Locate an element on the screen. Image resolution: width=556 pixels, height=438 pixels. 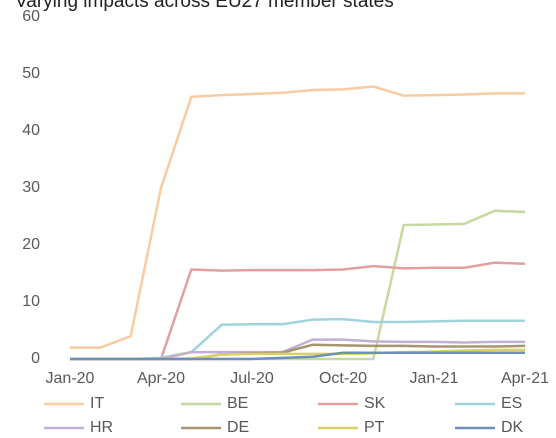
y-tick-label: 0 is located at coordinates (35, 358).